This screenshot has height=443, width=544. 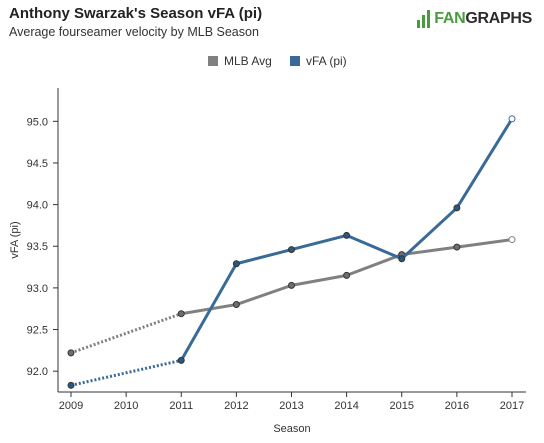 What do you see at coordinates (181, 406) in the screenshot?
I see `x-tick-label: 2011` at bounding box center [181, 406].